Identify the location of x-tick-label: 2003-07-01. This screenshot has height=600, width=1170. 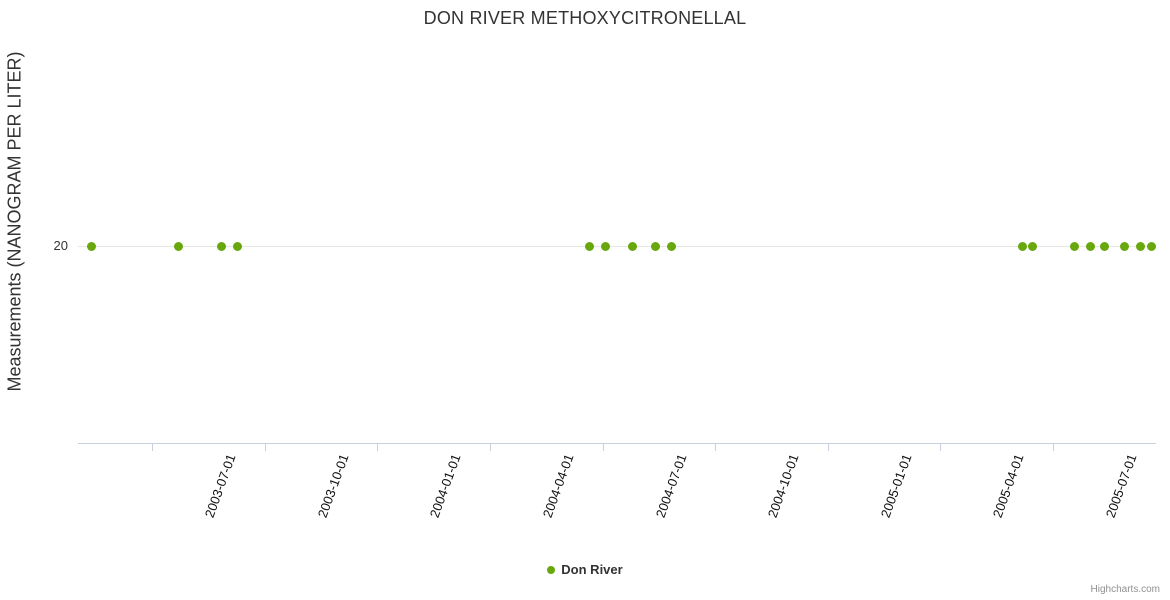
(220, 486).